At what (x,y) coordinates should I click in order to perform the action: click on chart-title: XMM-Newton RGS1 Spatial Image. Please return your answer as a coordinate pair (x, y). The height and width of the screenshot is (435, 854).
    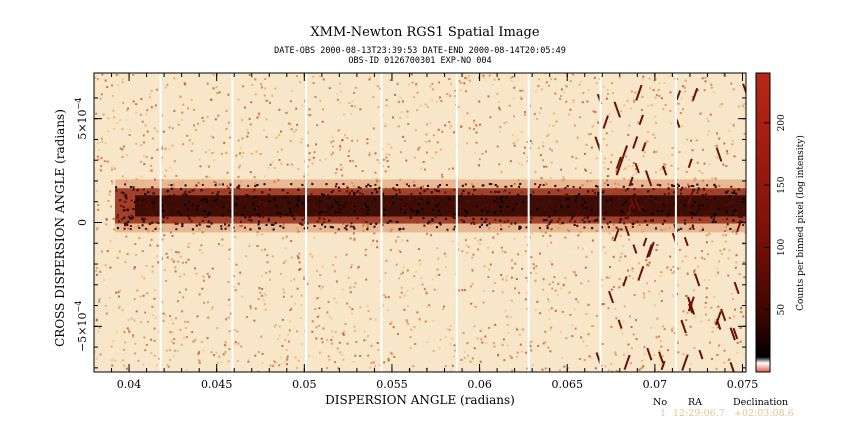
    Looking at the image, I should click on (424, 32).